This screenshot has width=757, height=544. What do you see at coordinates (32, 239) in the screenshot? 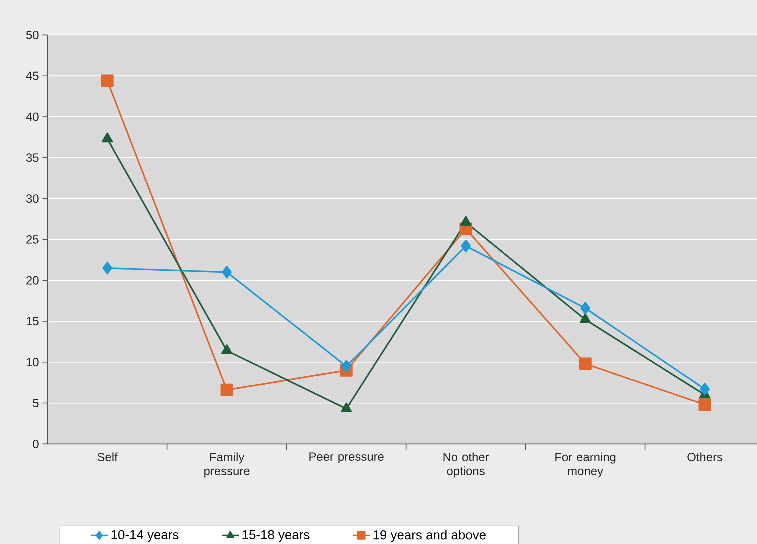
I see `y-tick-label: 25` at bounding box center [32, 239].